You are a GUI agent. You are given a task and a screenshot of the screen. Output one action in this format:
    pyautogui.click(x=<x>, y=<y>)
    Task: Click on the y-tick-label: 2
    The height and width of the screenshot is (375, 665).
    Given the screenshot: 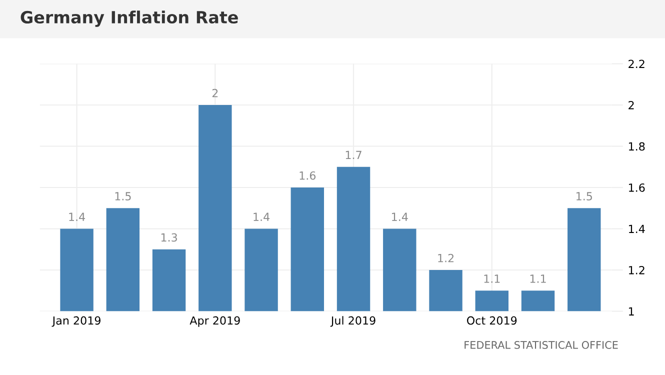 What is the action you would take?
    pyautogui.click(x=631, y=105)
    